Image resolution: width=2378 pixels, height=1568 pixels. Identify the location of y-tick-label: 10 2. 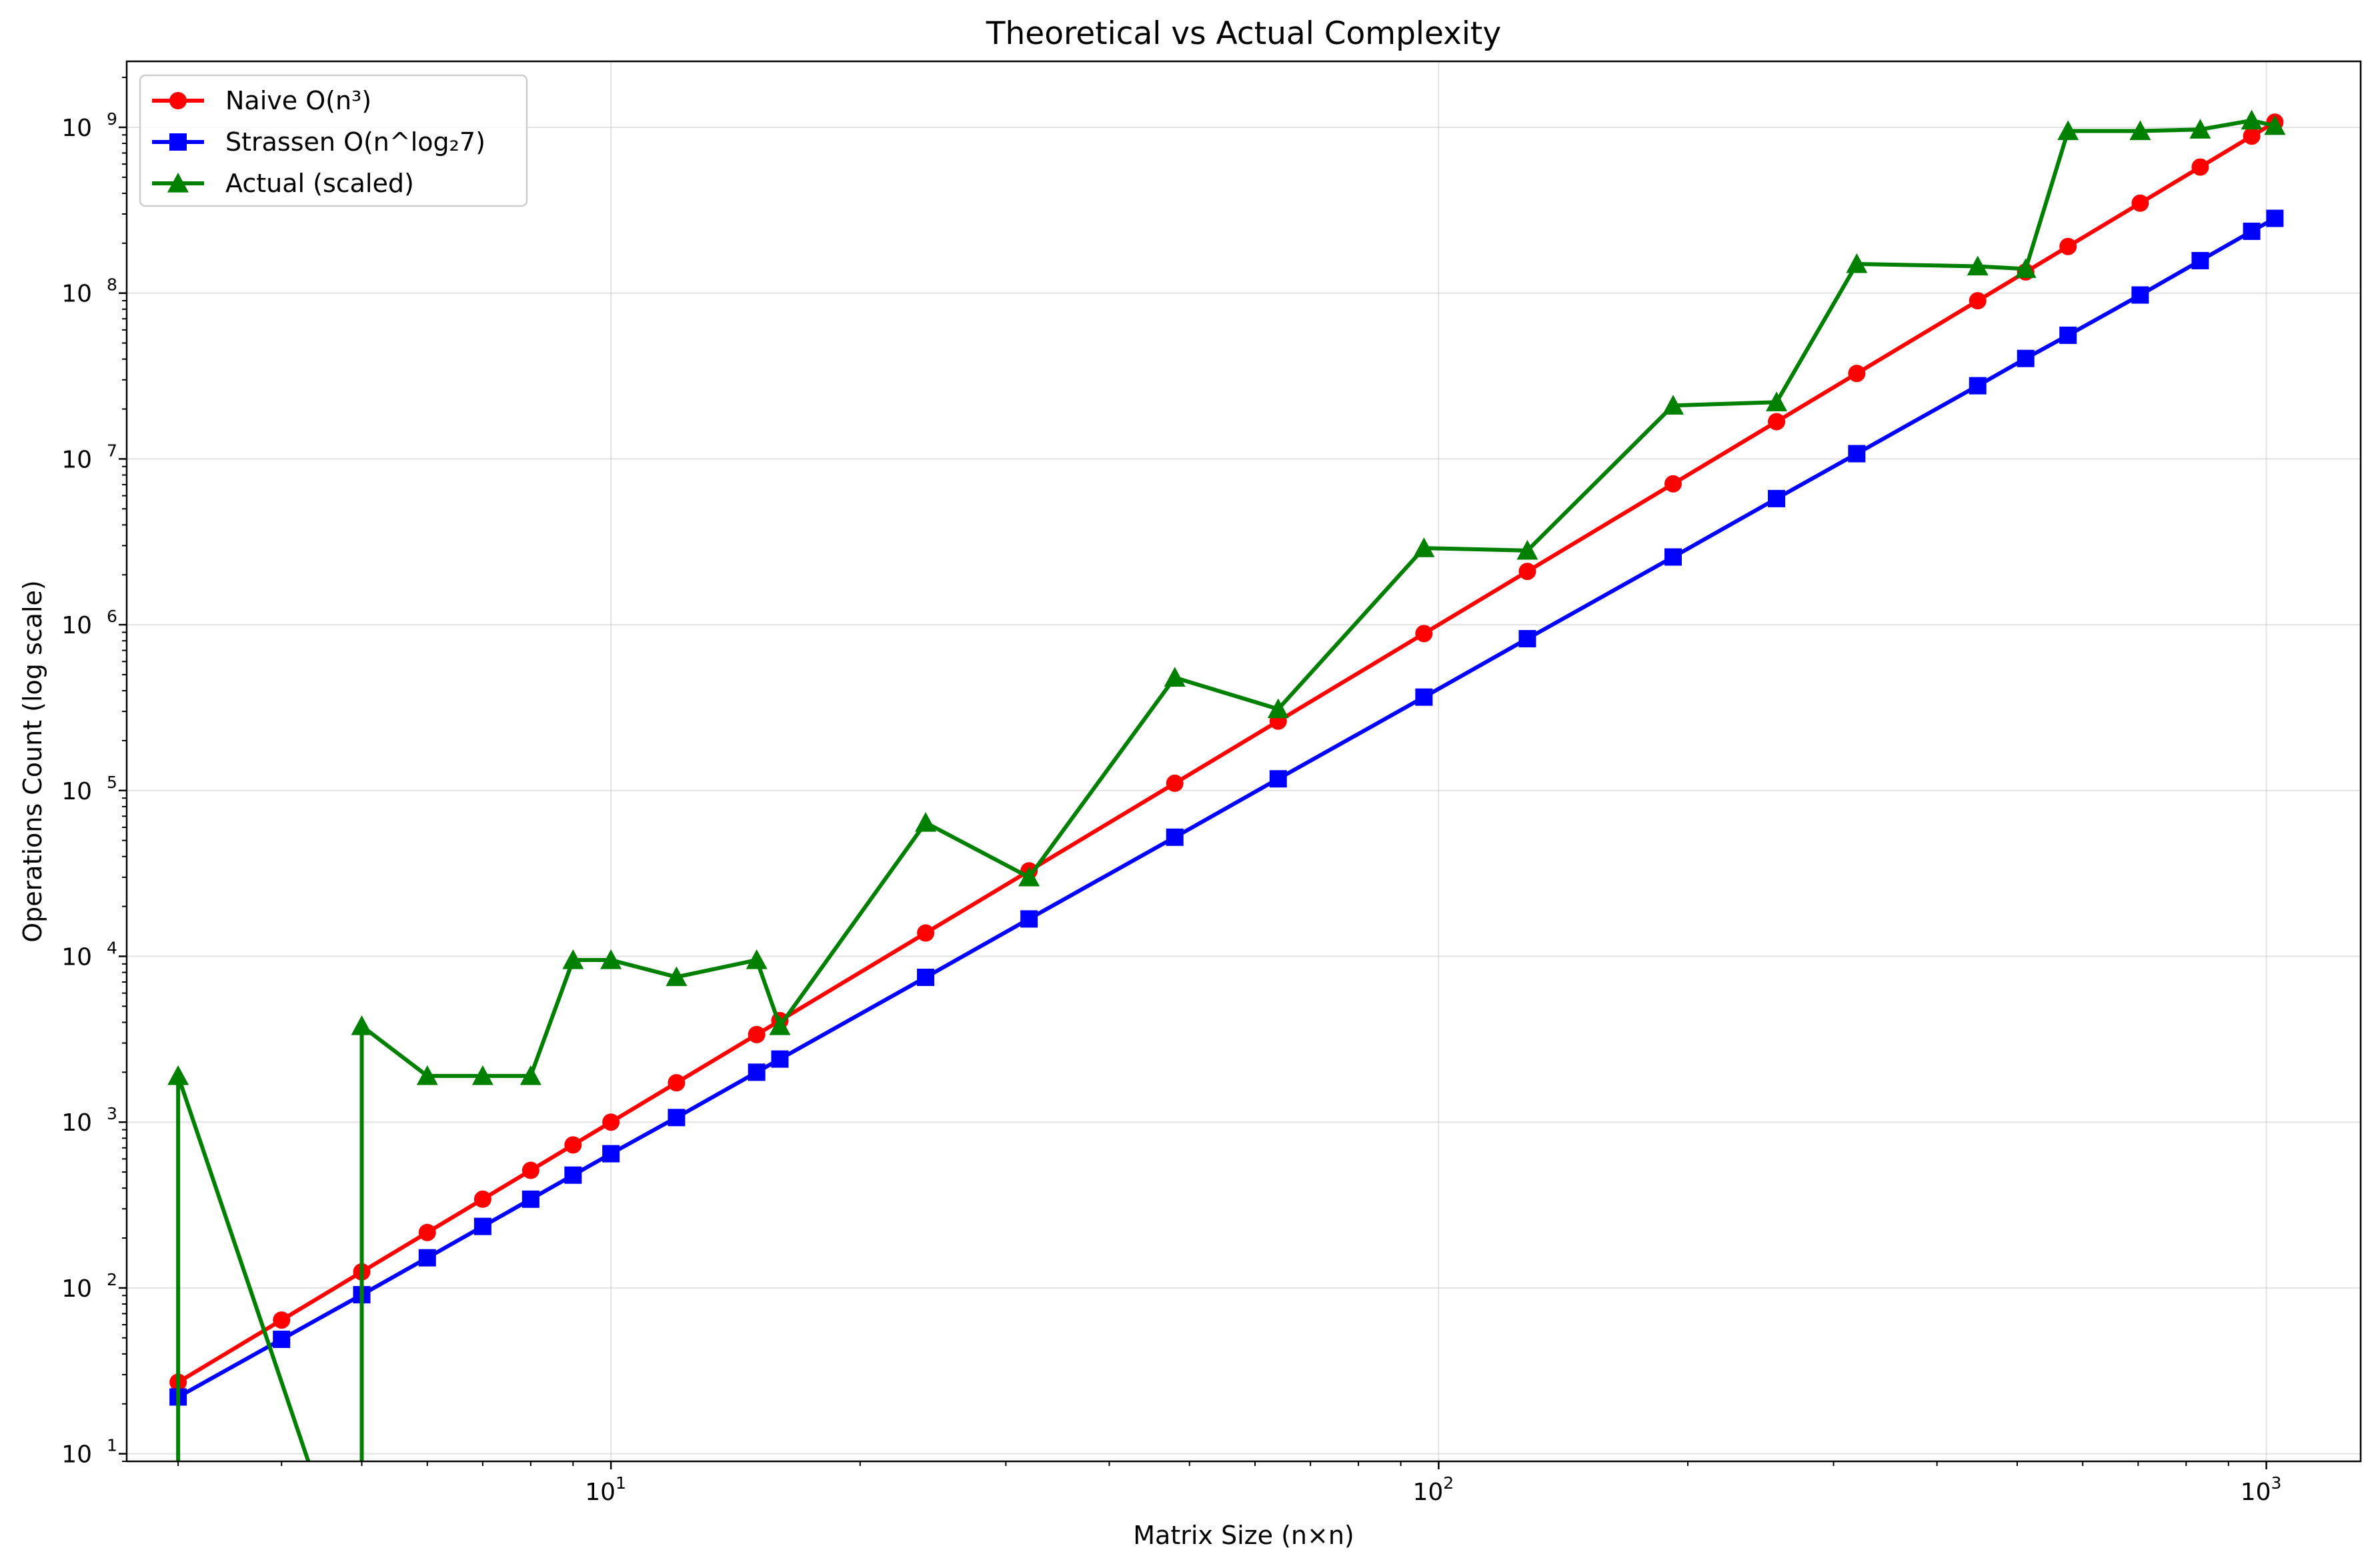
(89, 1286).